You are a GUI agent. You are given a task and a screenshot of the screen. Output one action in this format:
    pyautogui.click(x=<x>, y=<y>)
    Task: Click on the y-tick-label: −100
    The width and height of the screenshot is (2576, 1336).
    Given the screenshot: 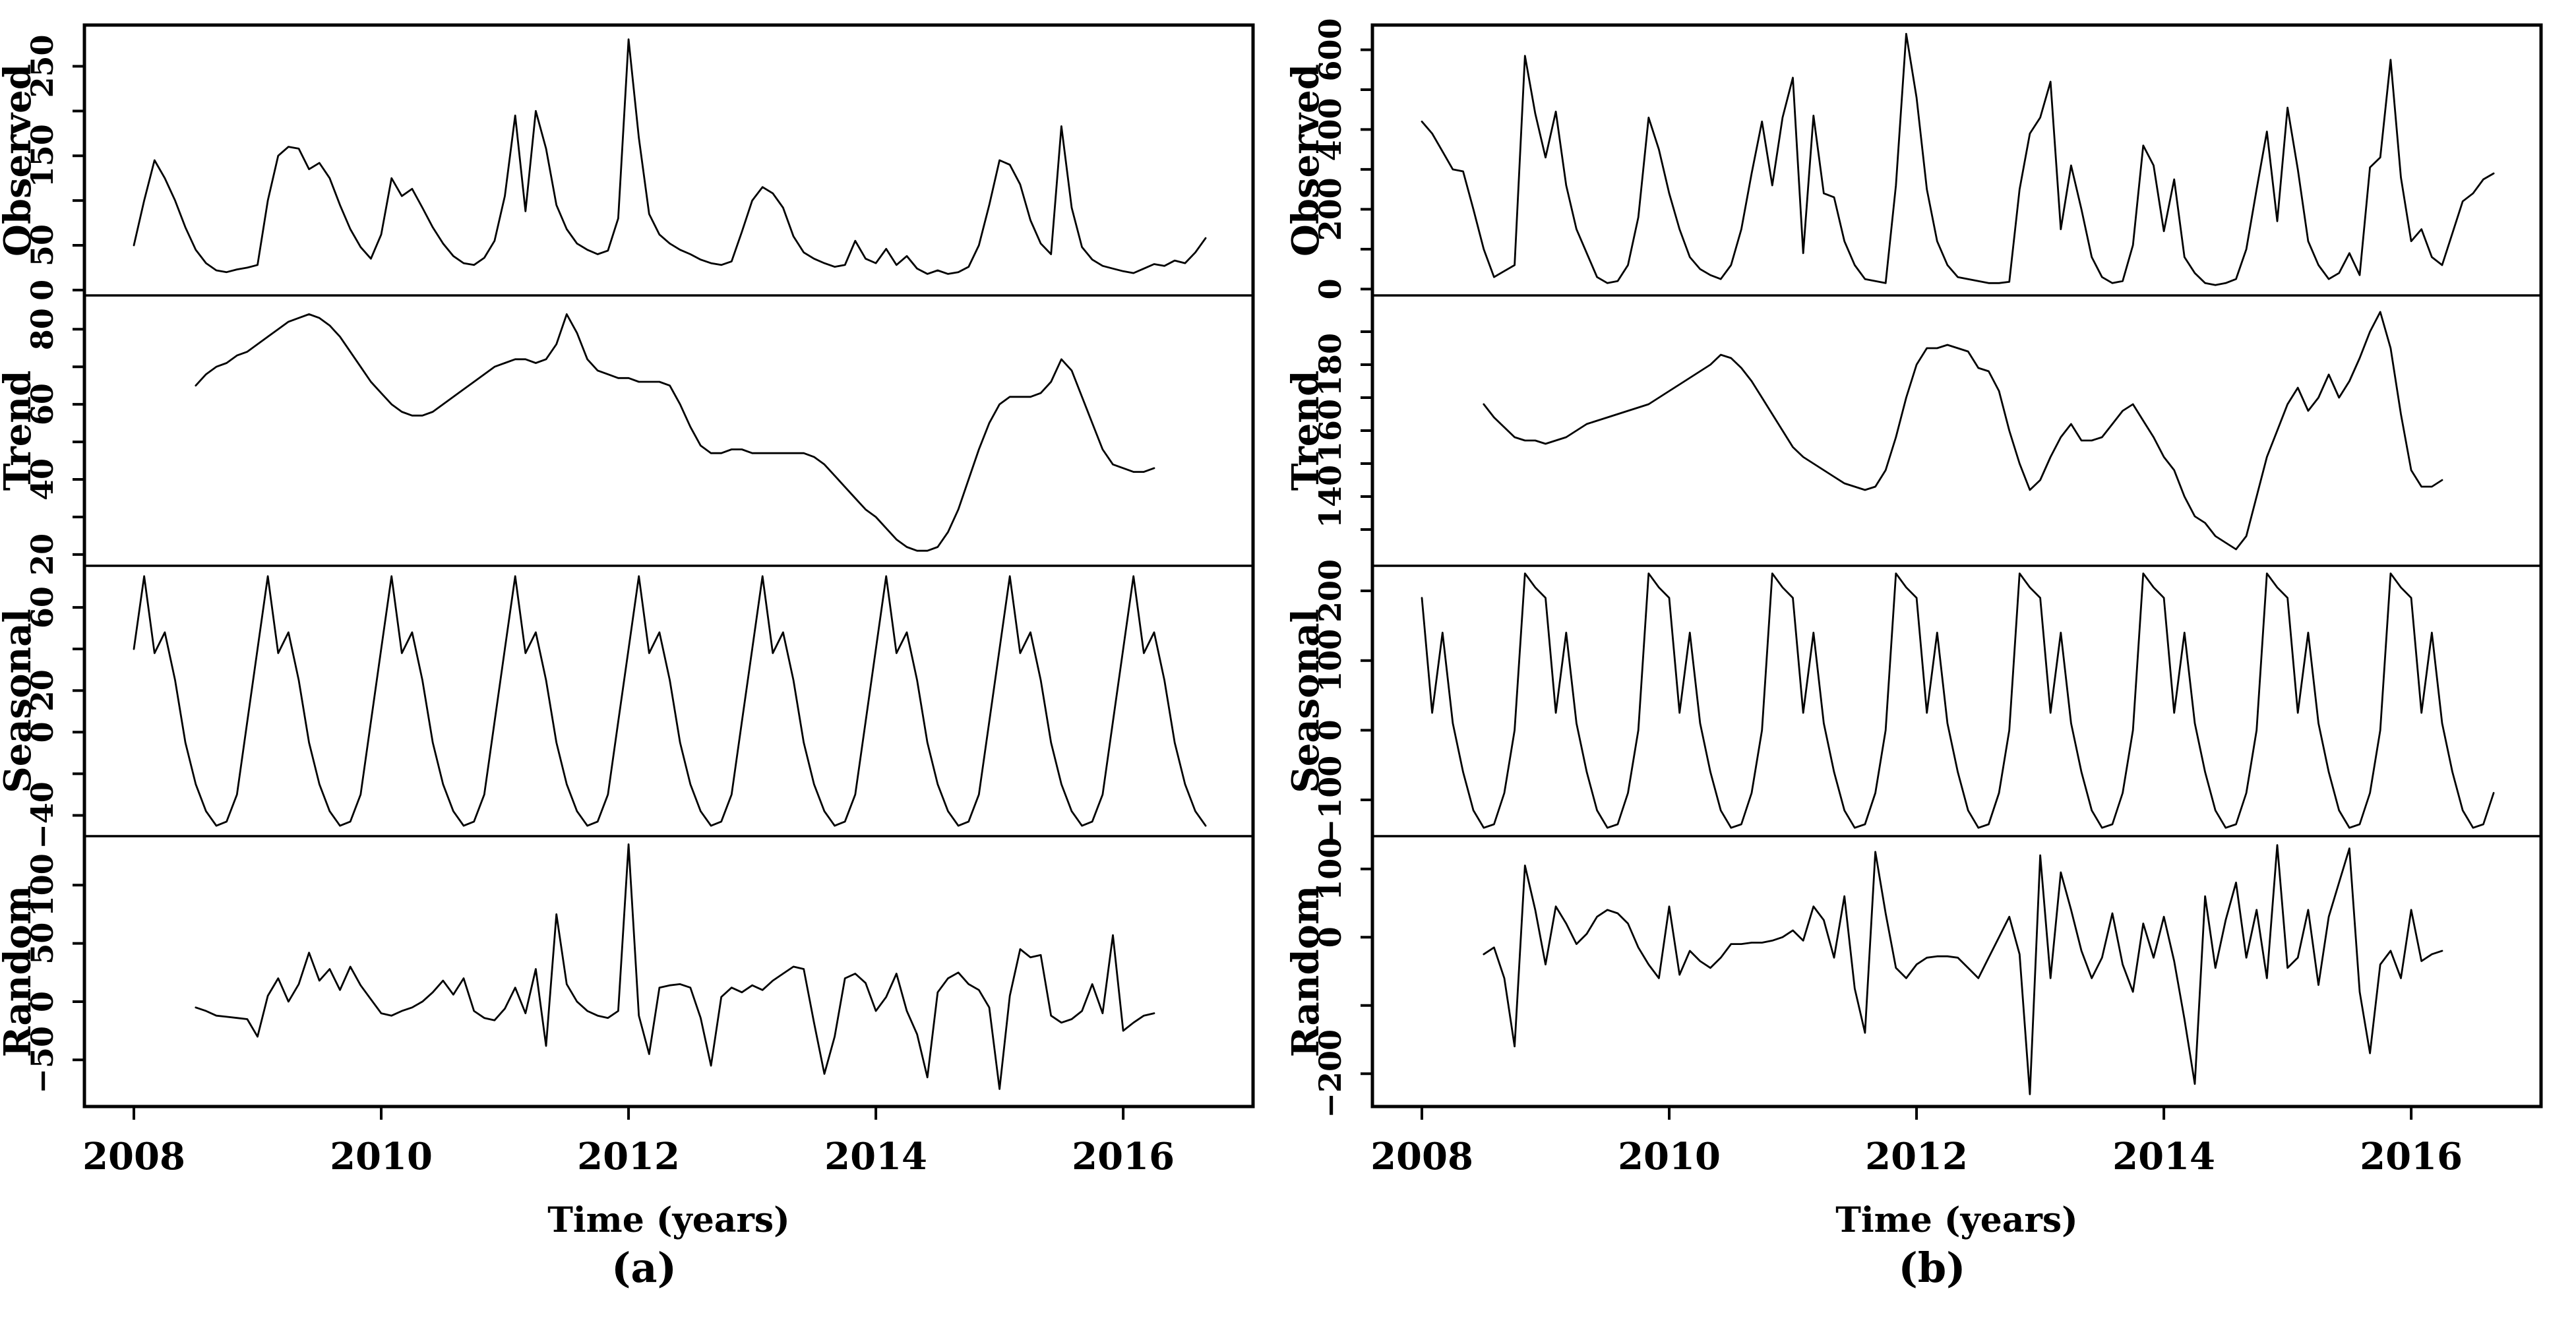 What is the action you would take?
    pyautogui.click(x=1330, y=801)
    